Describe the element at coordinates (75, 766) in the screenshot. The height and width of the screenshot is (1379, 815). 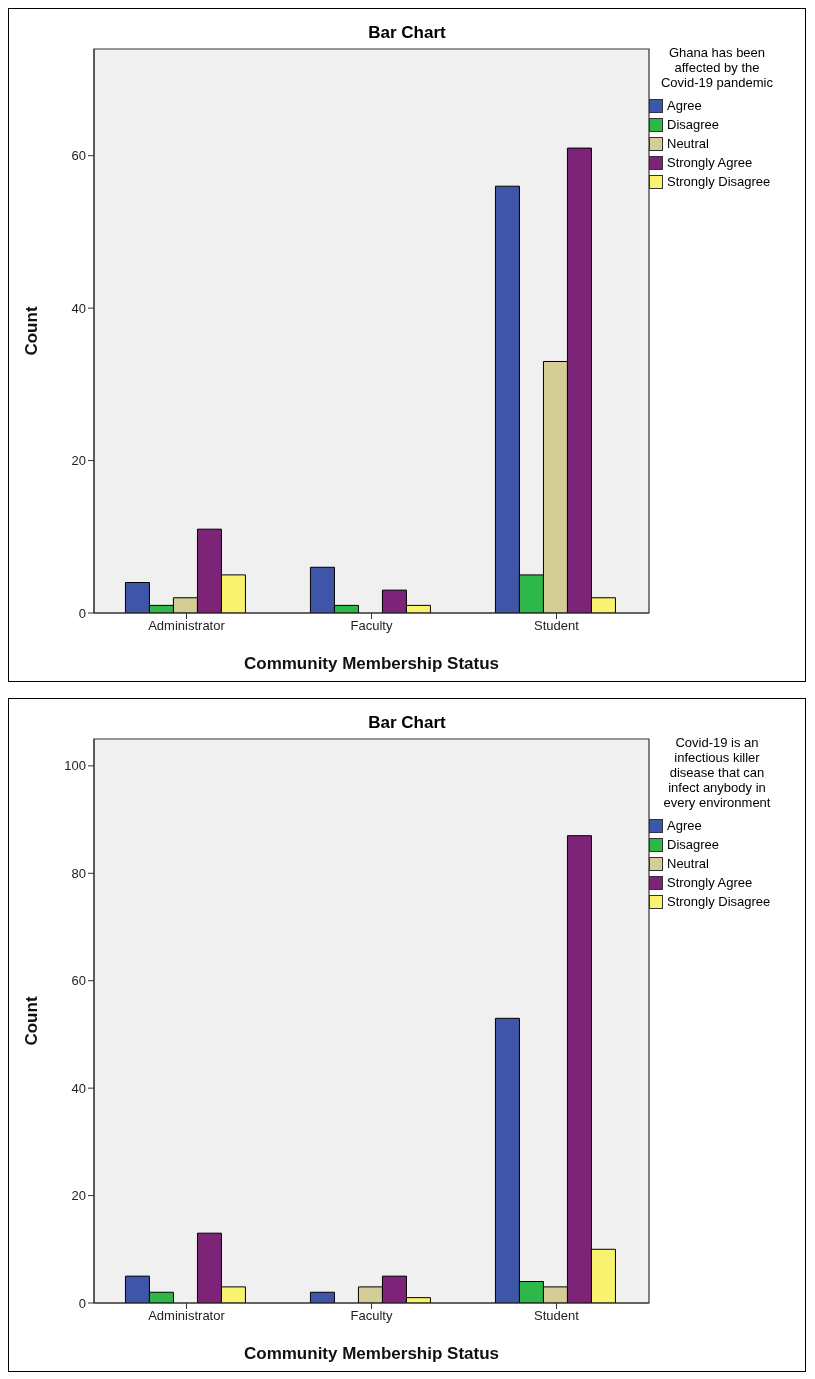
I see `y-tick-label: 100` at that location.